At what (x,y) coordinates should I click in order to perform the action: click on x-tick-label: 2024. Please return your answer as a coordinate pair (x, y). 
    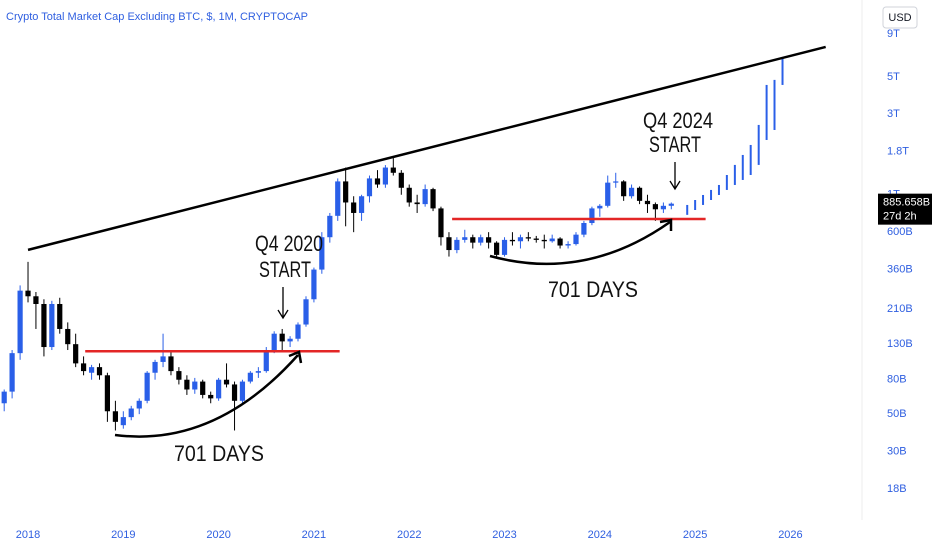
    Looking at the image, I should click on (600, 535).